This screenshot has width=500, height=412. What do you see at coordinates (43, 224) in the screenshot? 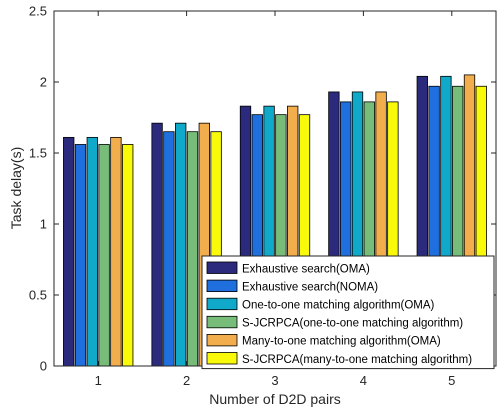
I see `y-tick-label: 1` at bounding box center [43, 224].